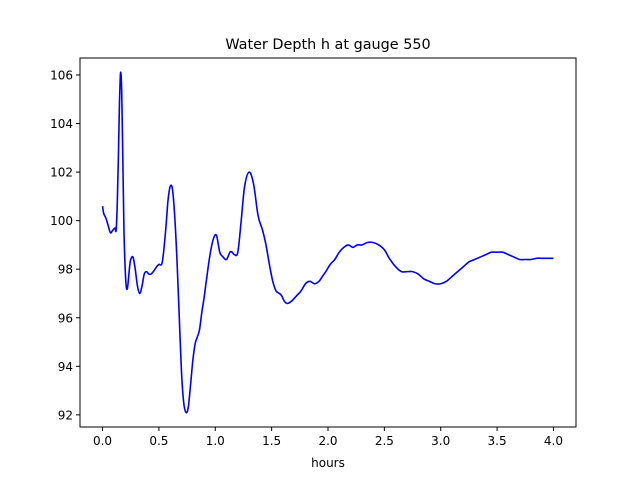 The height and width of the screenshot is (480, 640). I want to click on y-axis: 92 94 96 98 100 102 104 106, so click(65, 245).